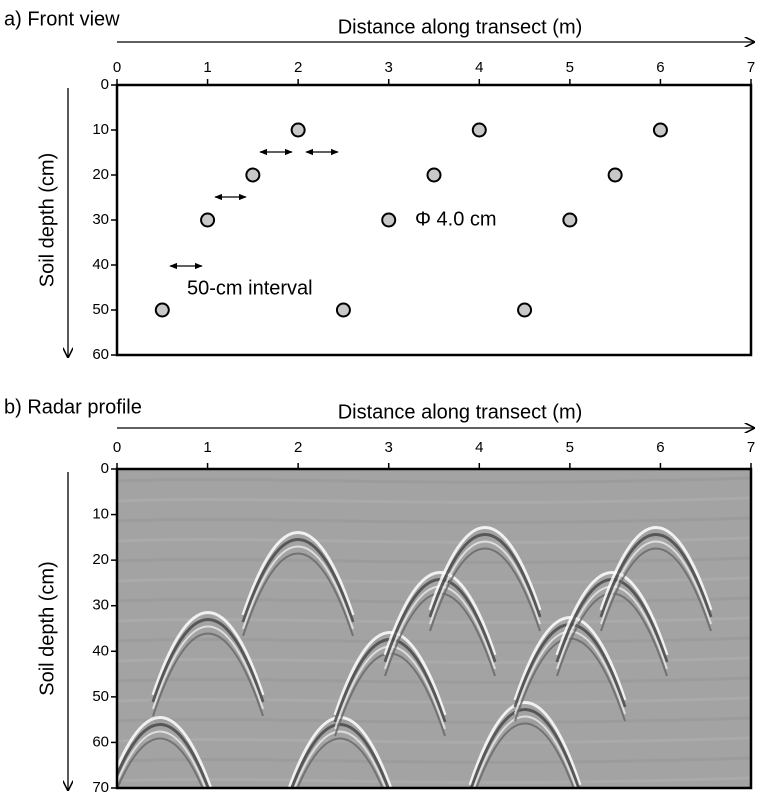 The height and width of the screenshot is (793, 759). I want to click on interval-arrows, so click(254, 209).